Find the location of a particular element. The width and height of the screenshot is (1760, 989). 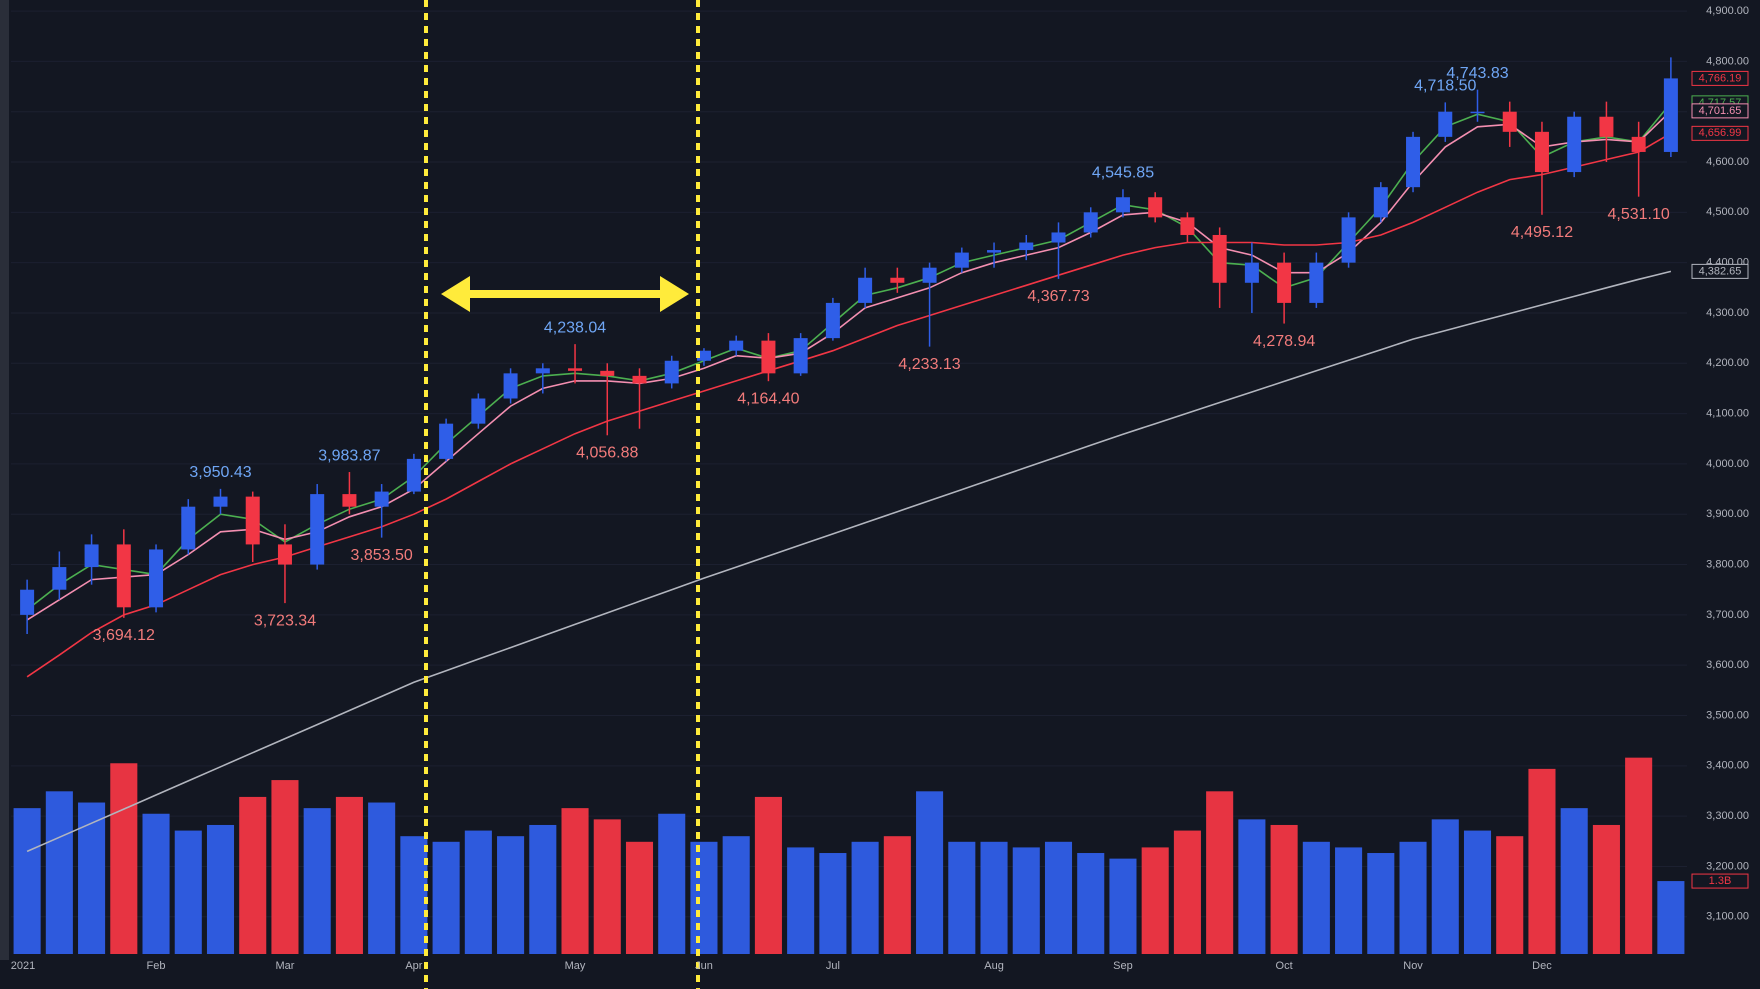

low-label: 3,853.50 is located at coordinates (382, 555).